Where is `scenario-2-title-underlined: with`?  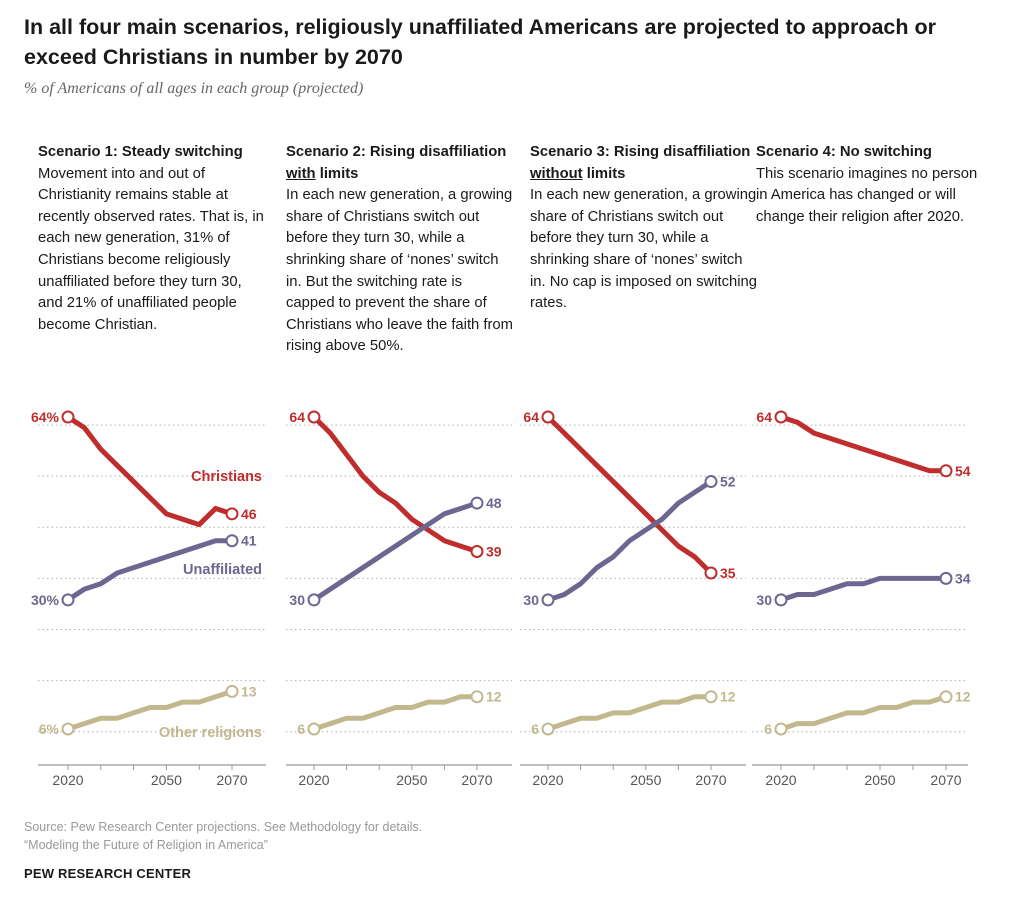 scenario-2-title-underlined: with is located at coordinates (301, 173).